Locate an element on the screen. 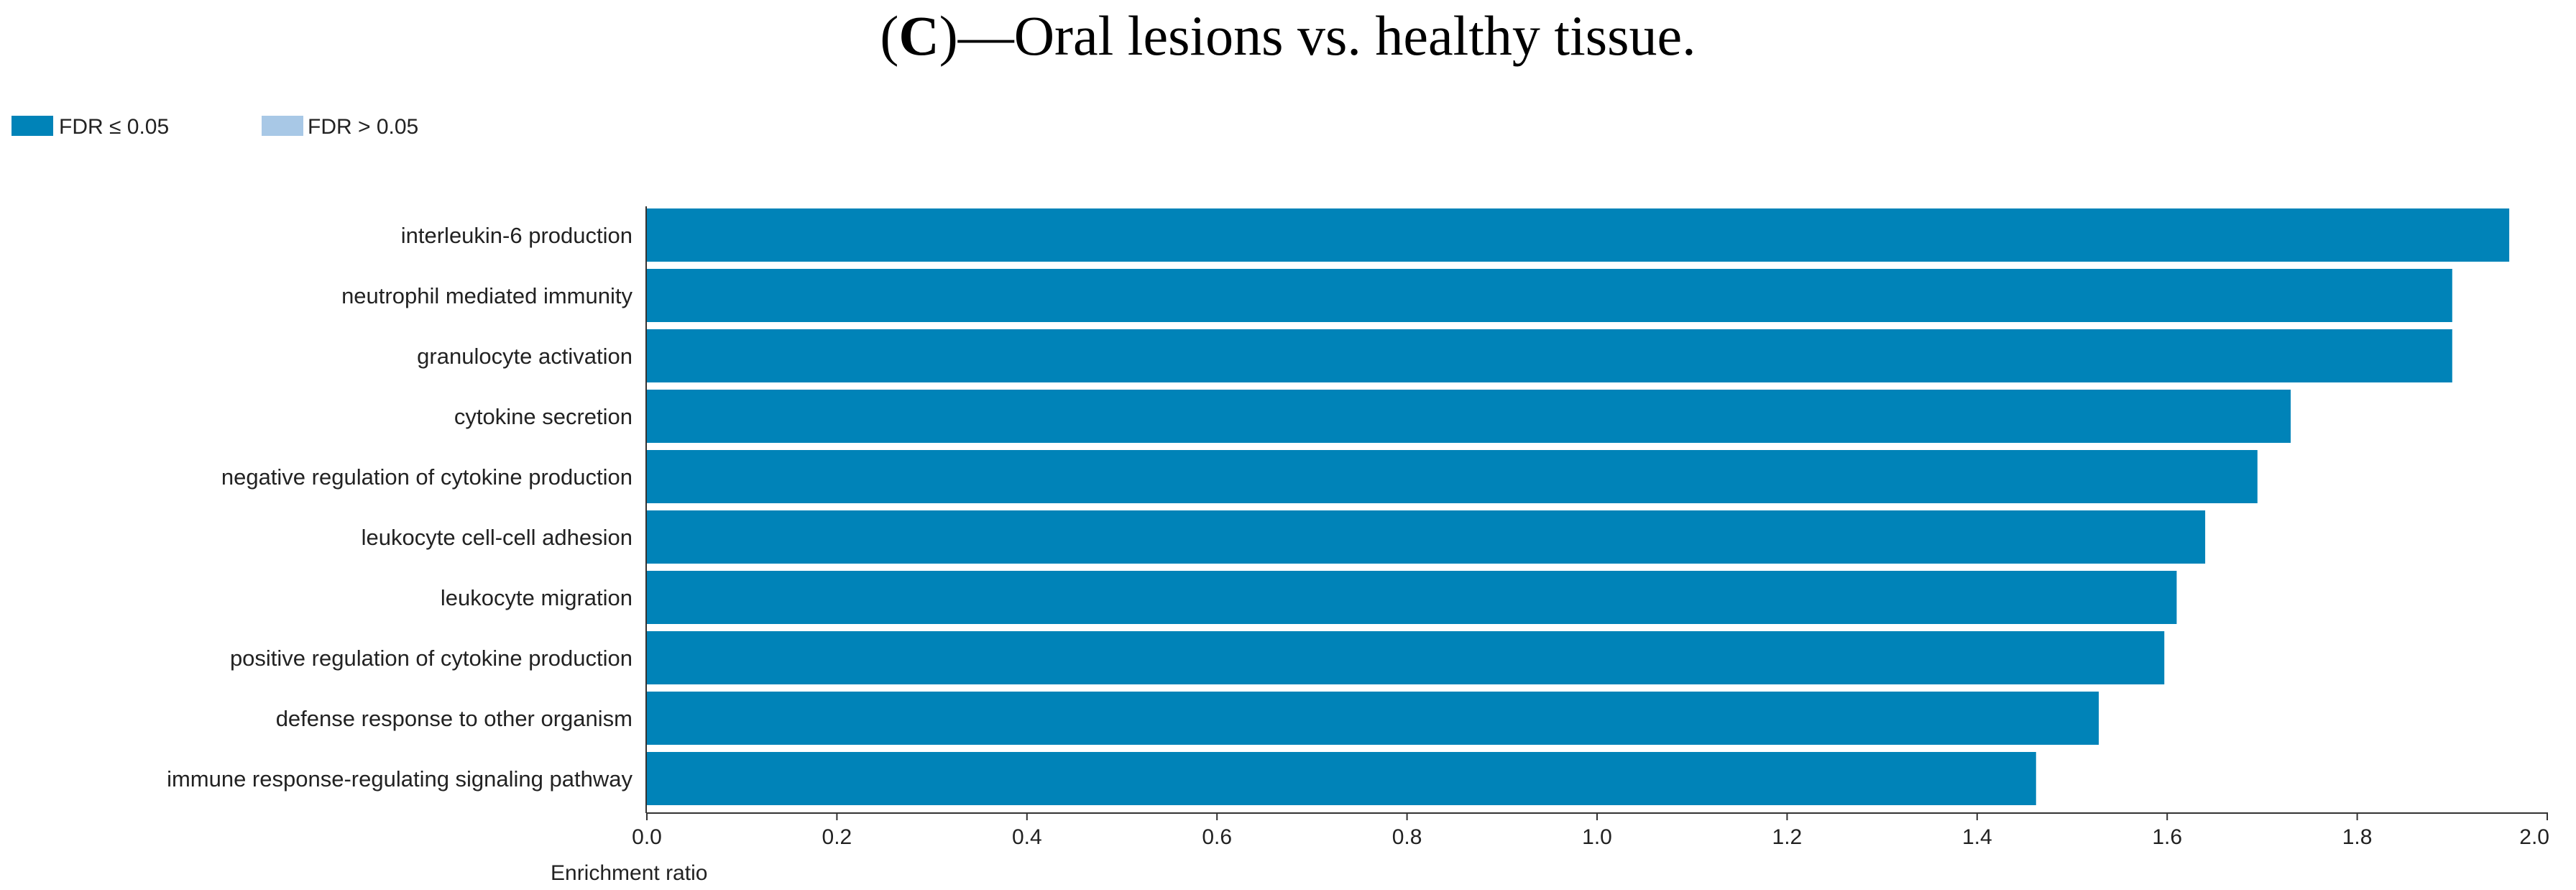  figure-panel-letter: C is located at coordinates (918, 35).